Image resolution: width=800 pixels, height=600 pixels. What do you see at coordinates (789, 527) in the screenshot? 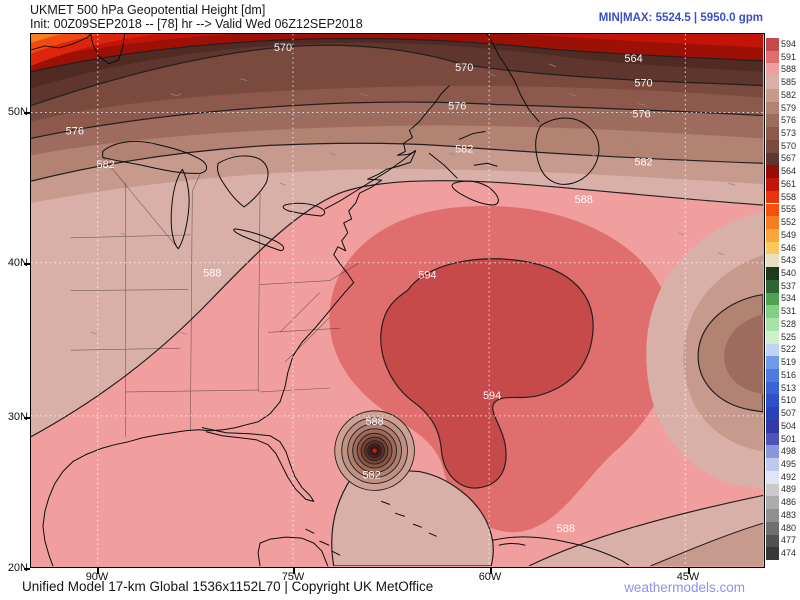
I see `colorbar-value: 480` at bounding box center [789, 527].